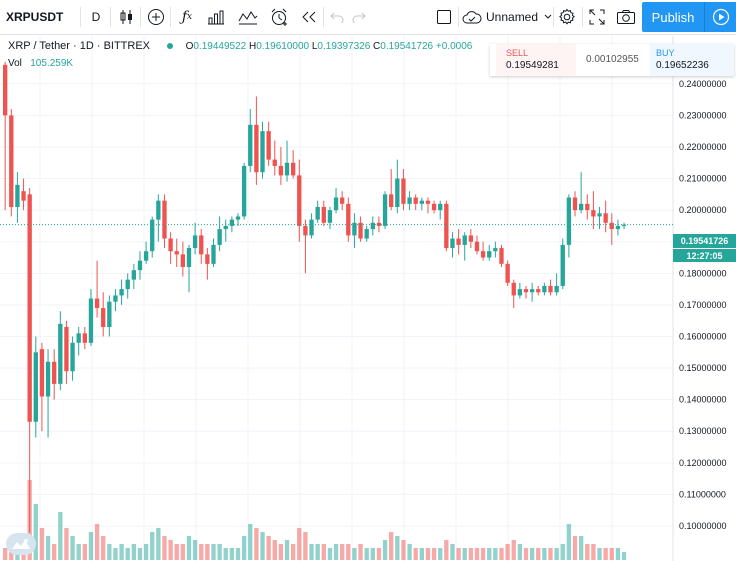 This screenshot has height=561, width=736. What do you see at coordinates (567, 17) in the screenshot?
I see `settings-icon` at bounding box center [567, 17].